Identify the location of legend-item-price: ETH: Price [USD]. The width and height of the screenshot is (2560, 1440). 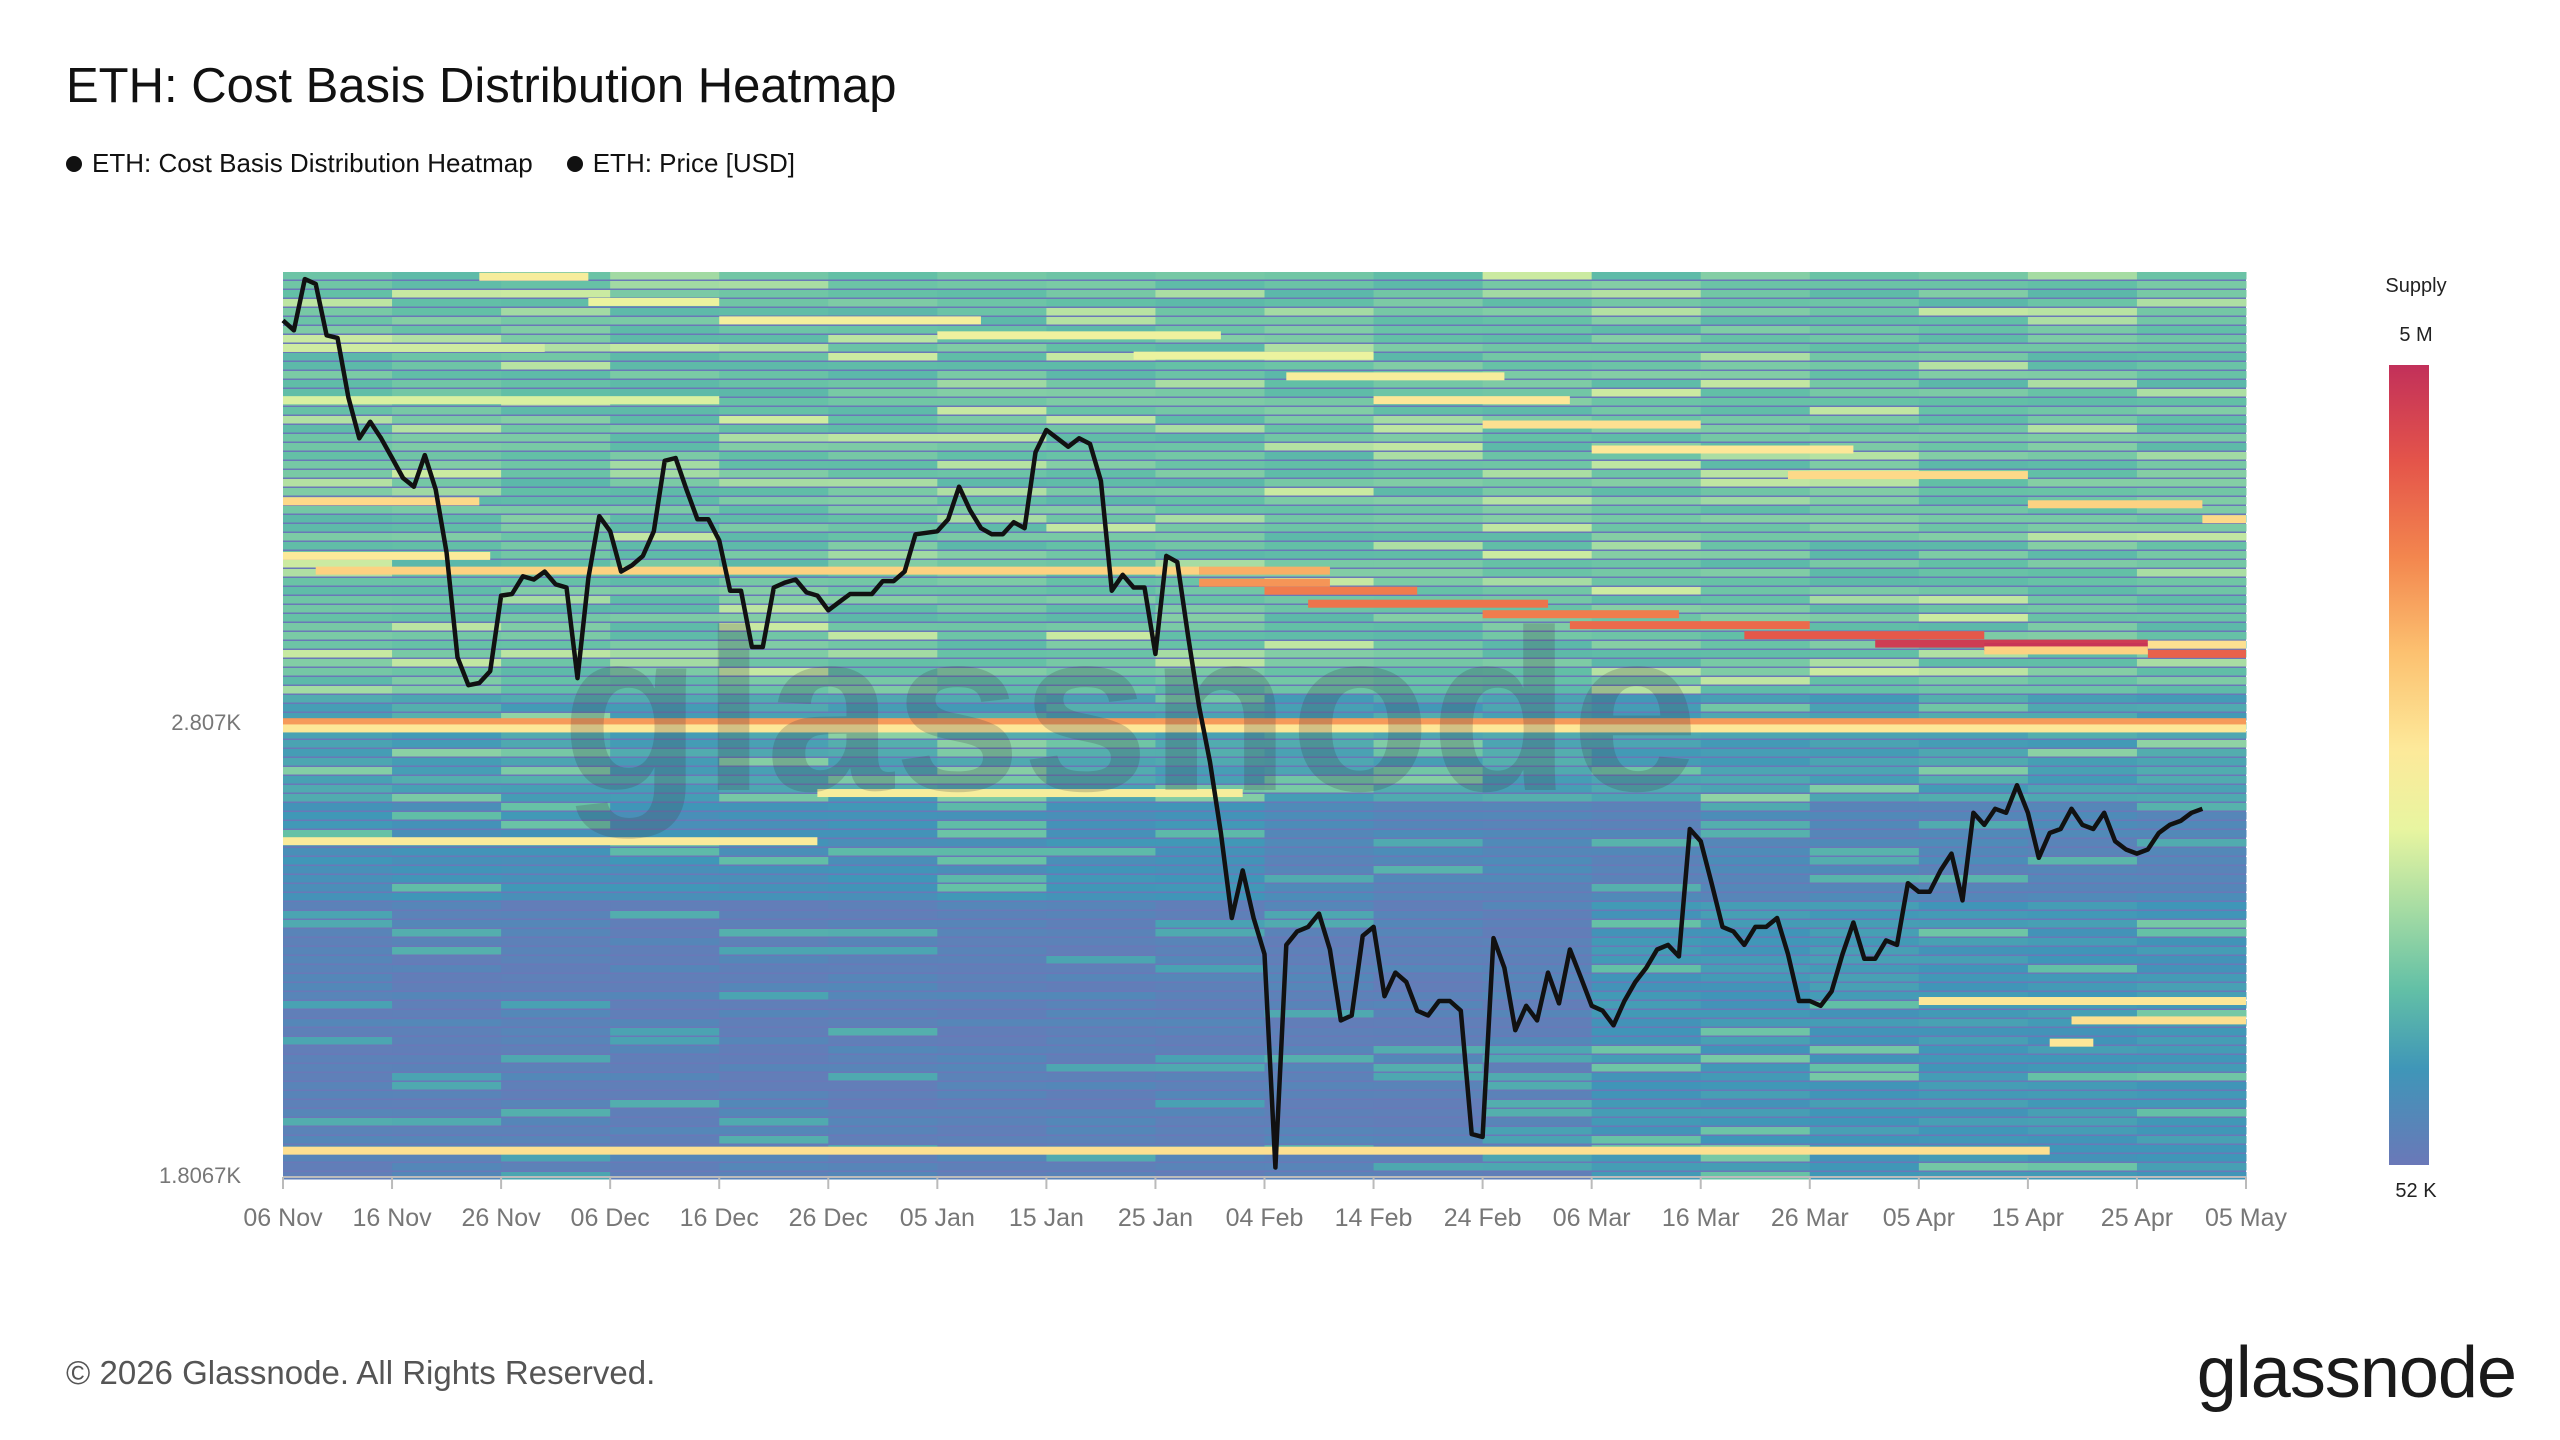
(680, 163).